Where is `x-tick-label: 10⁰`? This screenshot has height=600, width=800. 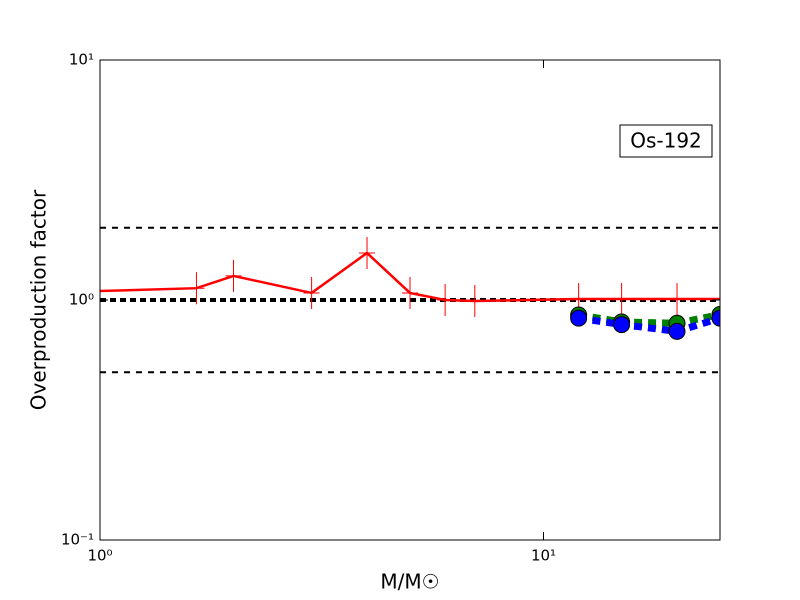 x-tick-label: 10⁰ is located at coordinates (99, 556).